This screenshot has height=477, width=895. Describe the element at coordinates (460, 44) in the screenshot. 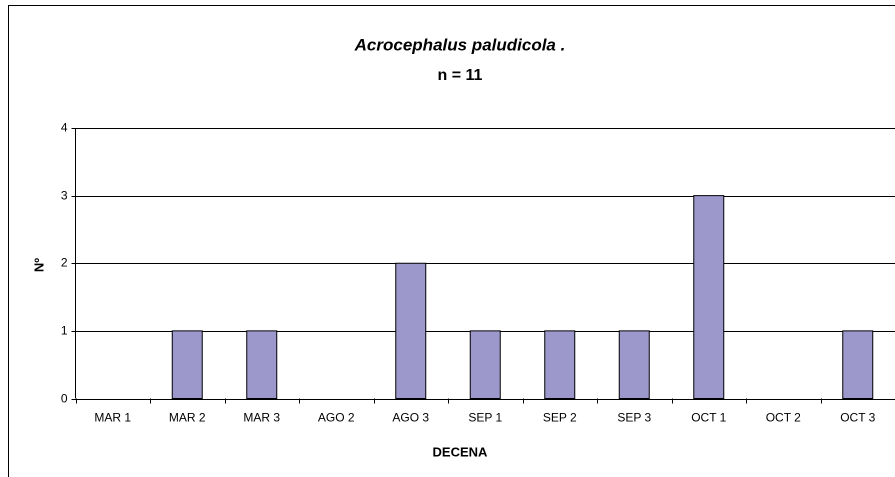

I see `chart-title: Acrocephalus paludicola .` at that location.